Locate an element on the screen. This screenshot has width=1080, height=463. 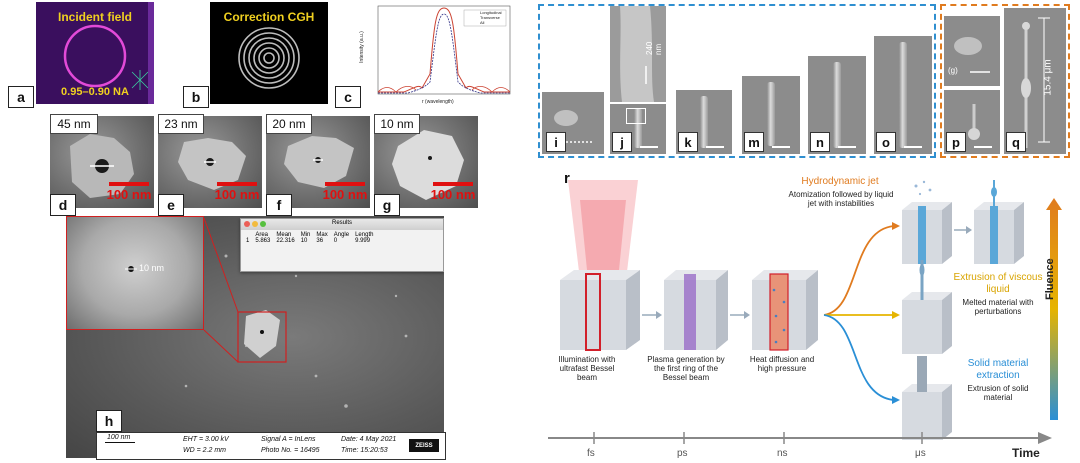
scale-bar-e-label: 100 nm is located at coordinates (237, 194).